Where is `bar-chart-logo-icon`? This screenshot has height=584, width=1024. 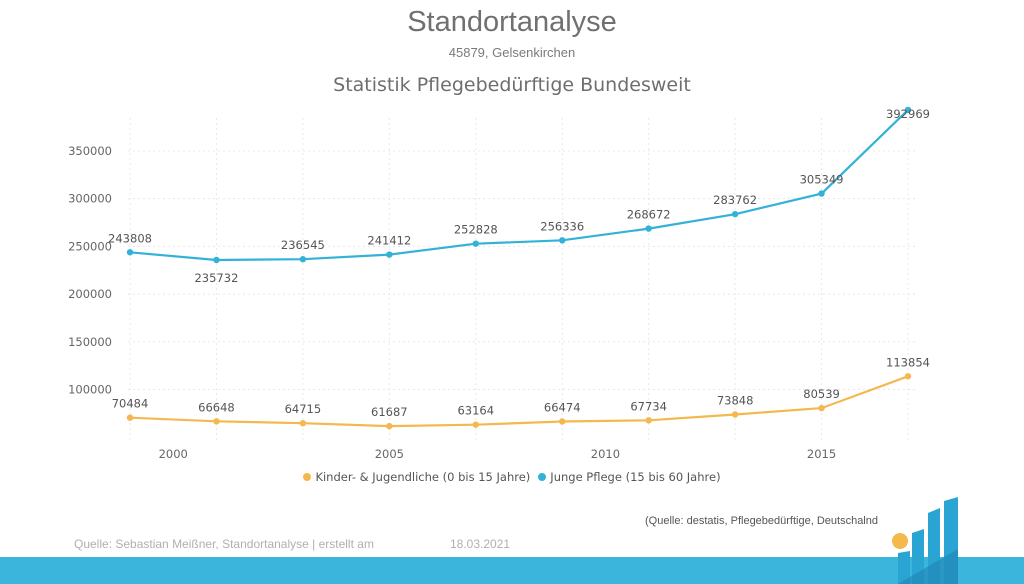 bar-chart-logo-icon is located at coordinates (925, 540).